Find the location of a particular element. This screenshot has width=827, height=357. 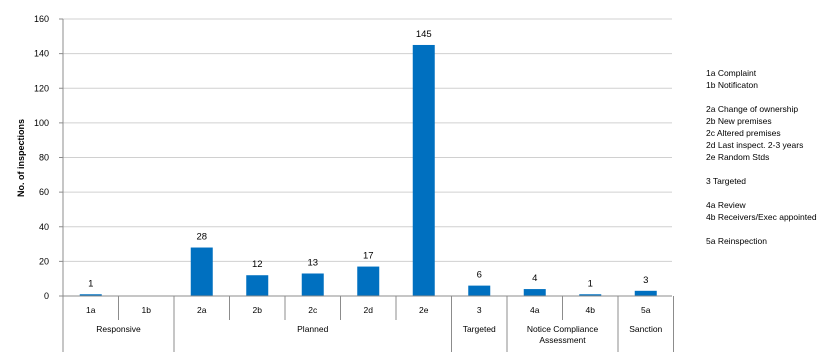

legend-line: 2d Last inspect. 2-3 years is located at coordinates (755, 145).